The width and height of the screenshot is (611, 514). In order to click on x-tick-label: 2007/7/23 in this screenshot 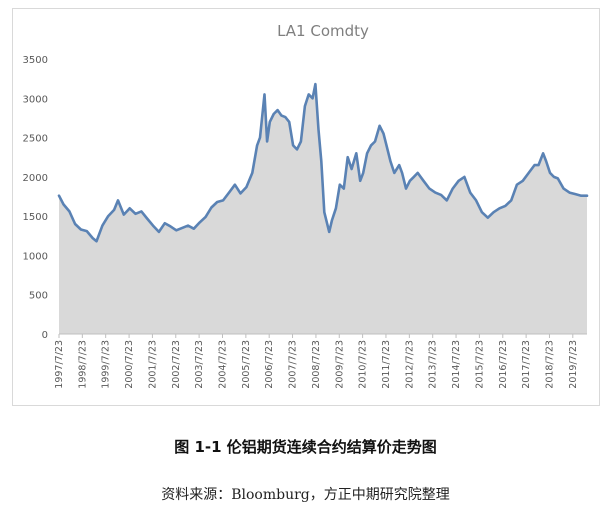, I will do `click(293, 364)`.